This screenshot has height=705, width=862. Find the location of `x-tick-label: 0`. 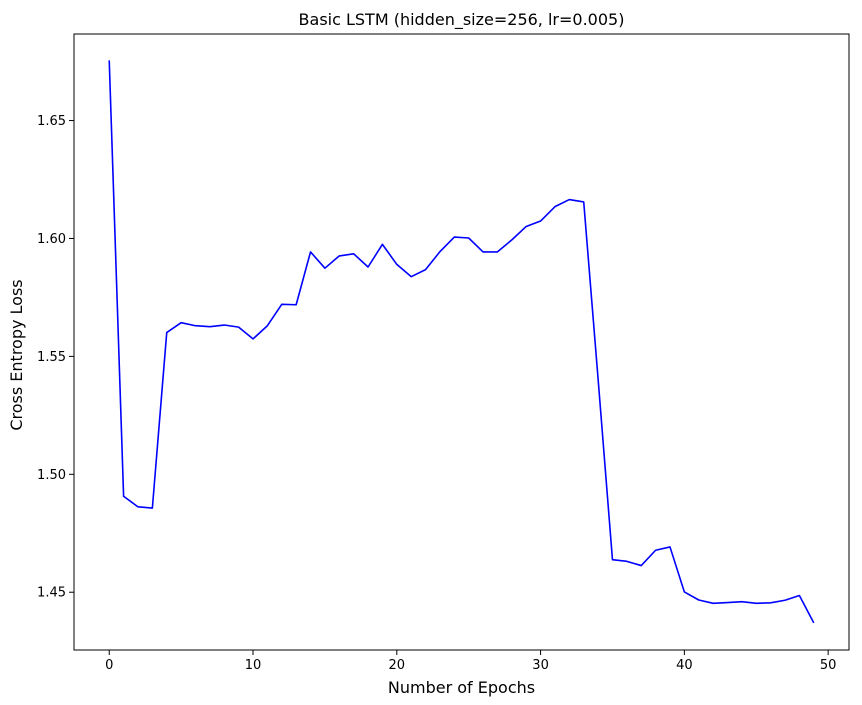

x-tick-label: 0 is located at coordinates (109, 665).